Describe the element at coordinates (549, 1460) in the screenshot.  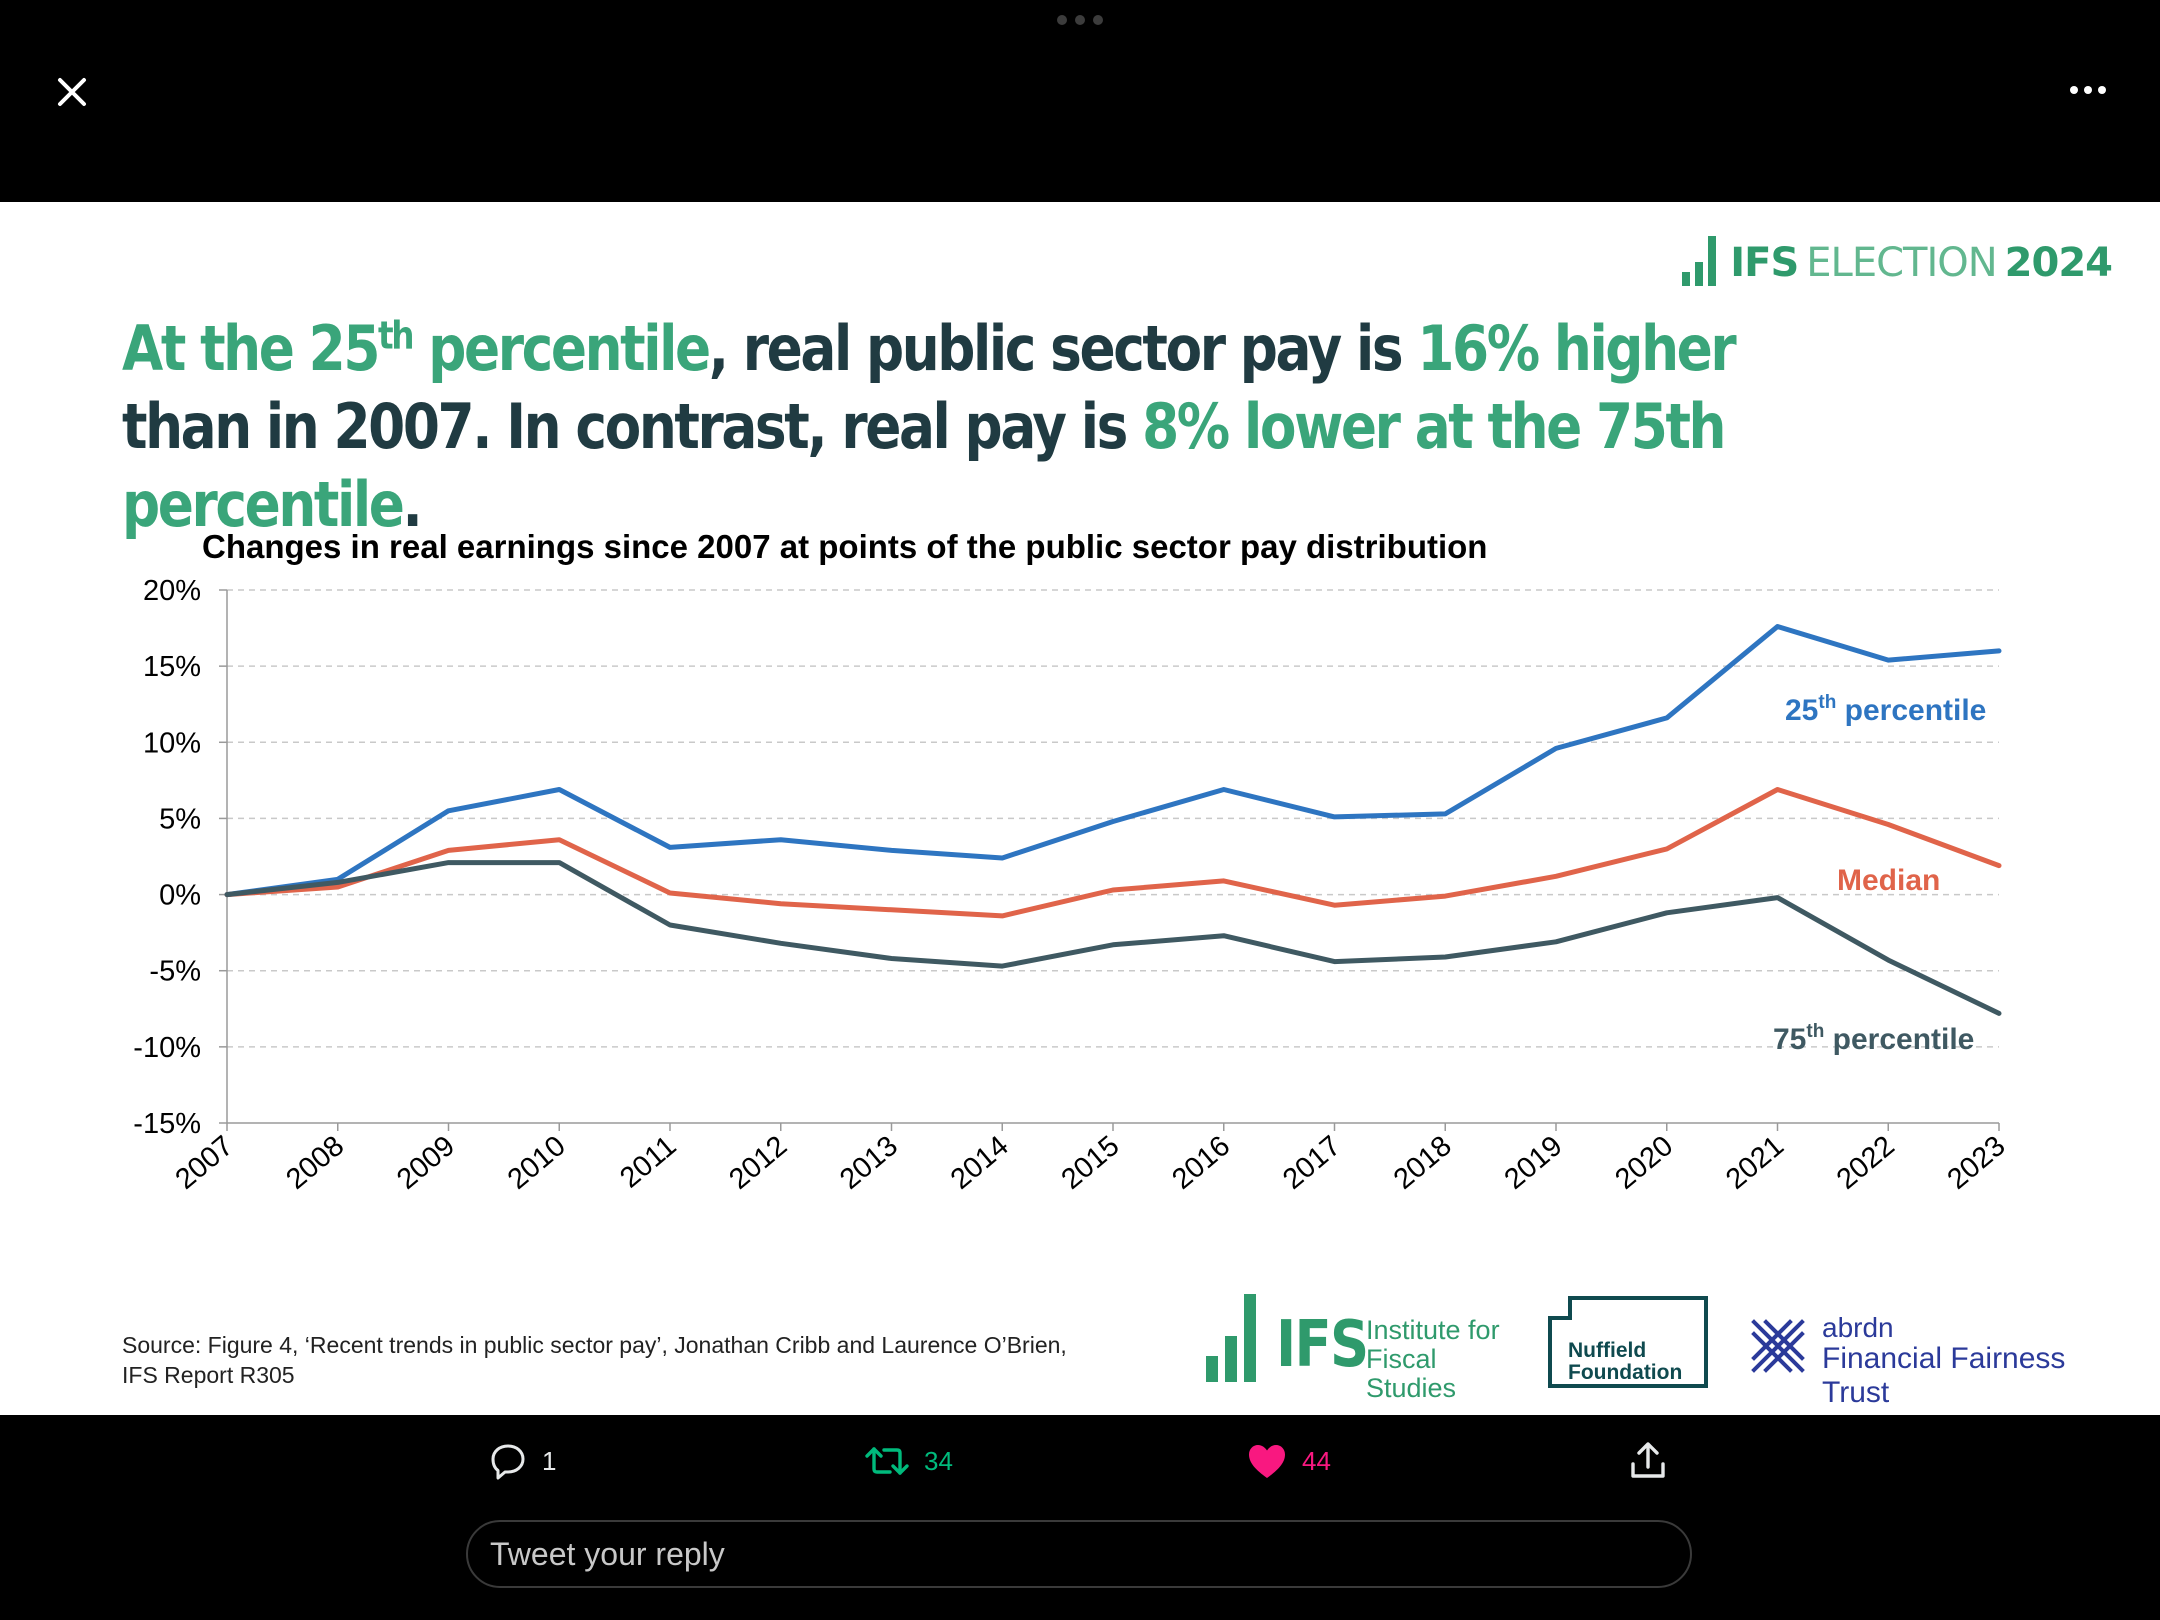
I see `reply-count: 1` at that location.